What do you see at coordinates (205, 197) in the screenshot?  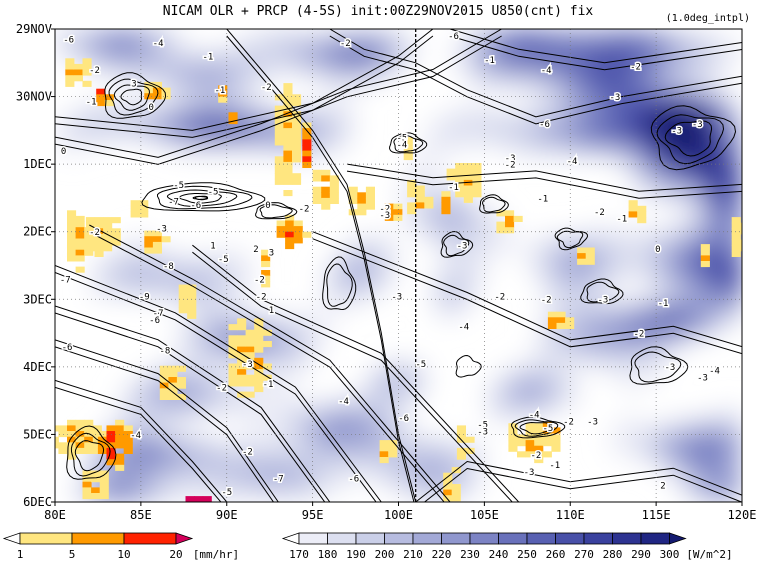 I see `contour-line` at bounding box center [205, 197].